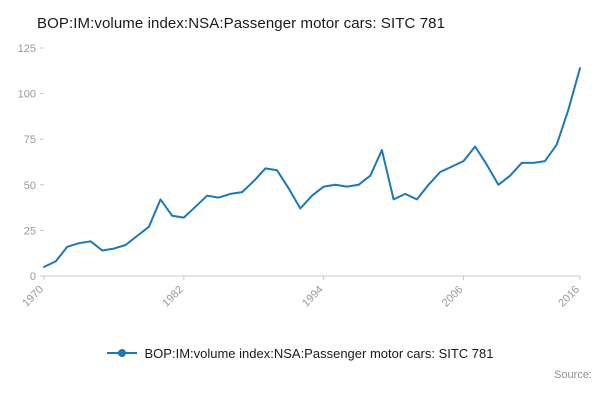  I want to click on line-series-icon, so click(121, 353).